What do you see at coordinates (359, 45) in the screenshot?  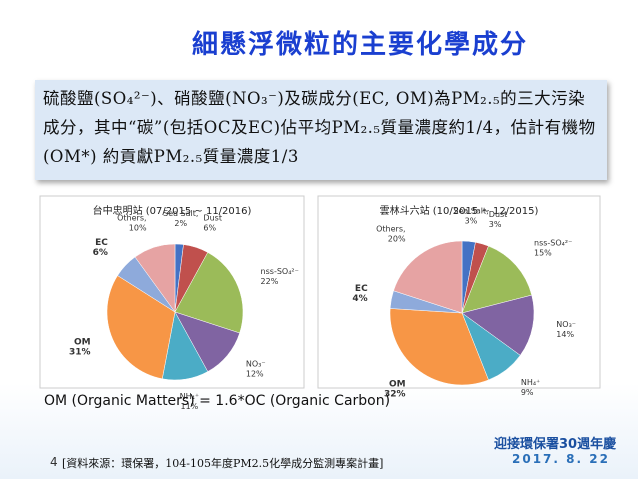 I see `slide-title: 細懸浮微粒的主要化學成分` at bounding box center [359, 45].